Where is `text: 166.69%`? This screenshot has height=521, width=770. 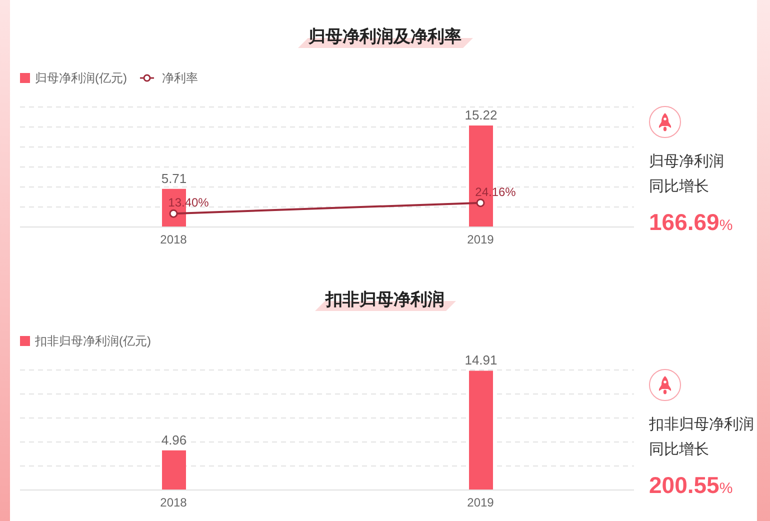
text: 166.69% is located at coordinates (691, 222).